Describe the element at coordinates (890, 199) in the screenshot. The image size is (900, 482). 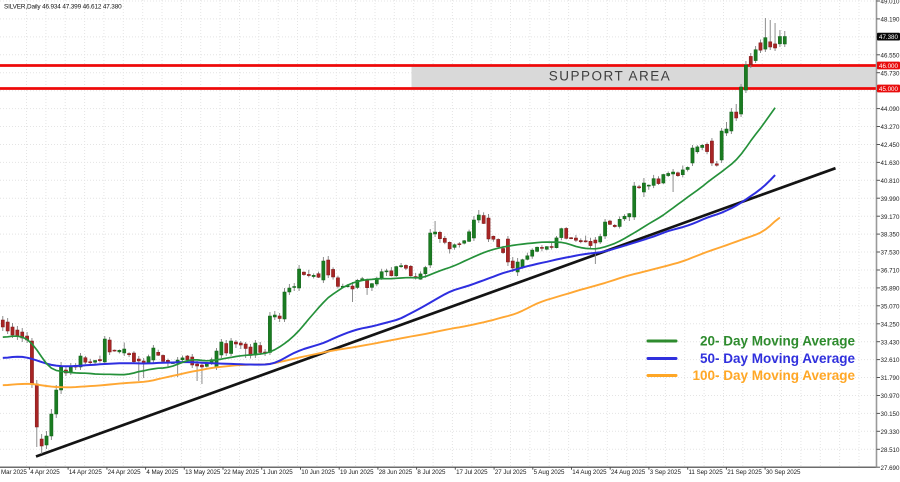
I see `svg-text: 39.990` at that location.